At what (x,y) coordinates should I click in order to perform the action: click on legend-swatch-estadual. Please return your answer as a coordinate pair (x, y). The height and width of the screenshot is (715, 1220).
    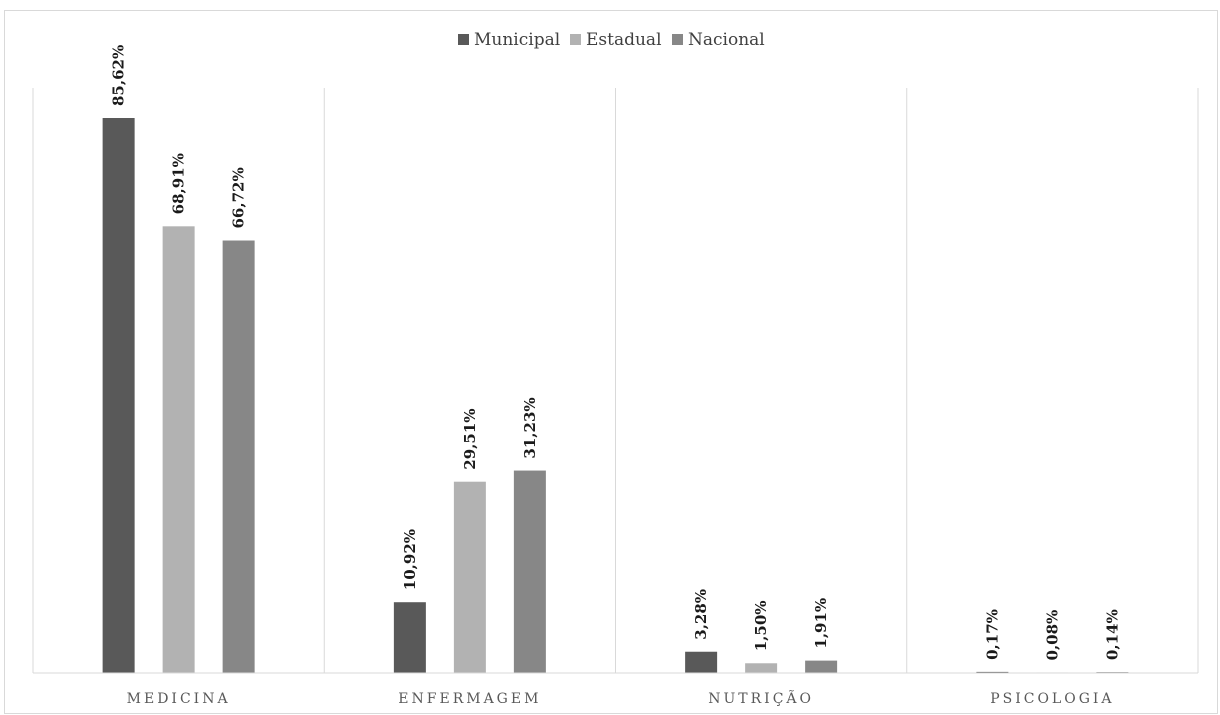
    Looking at the image, I should click on (575, 39).